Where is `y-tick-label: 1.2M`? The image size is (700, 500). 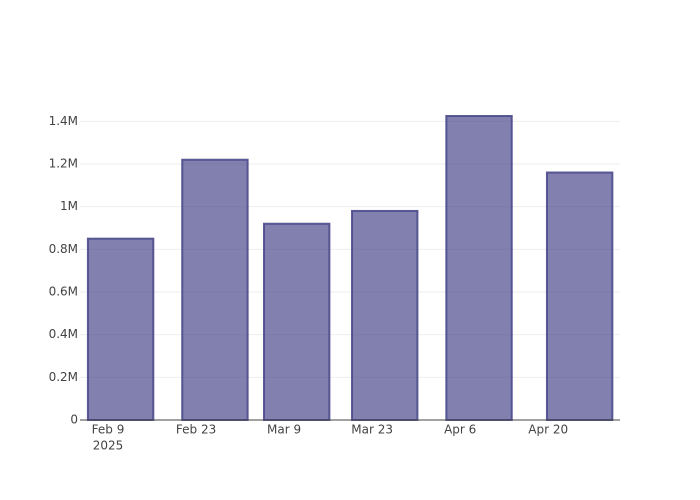 y-tick-label: 1.2M is located at coordinates (63, 164).